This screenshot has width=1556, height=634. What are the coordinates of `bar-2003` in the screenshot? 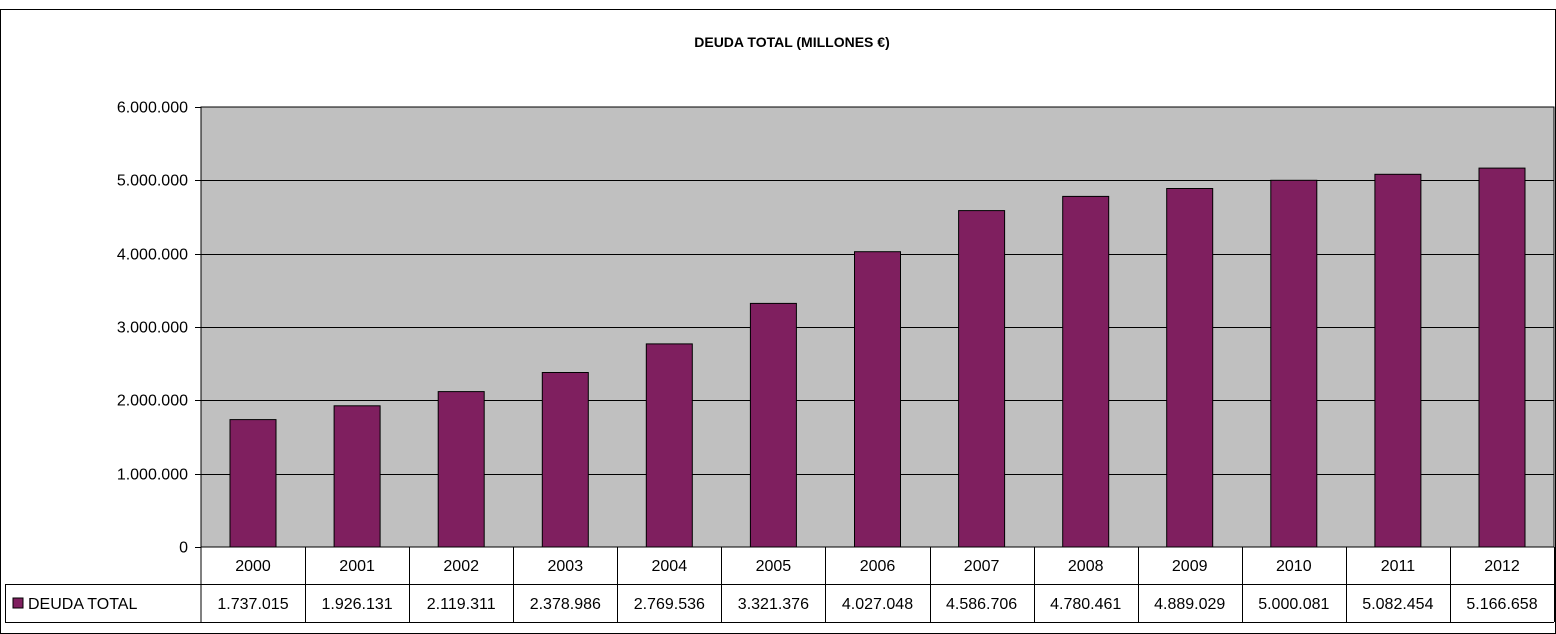 It's located at (565, 460).